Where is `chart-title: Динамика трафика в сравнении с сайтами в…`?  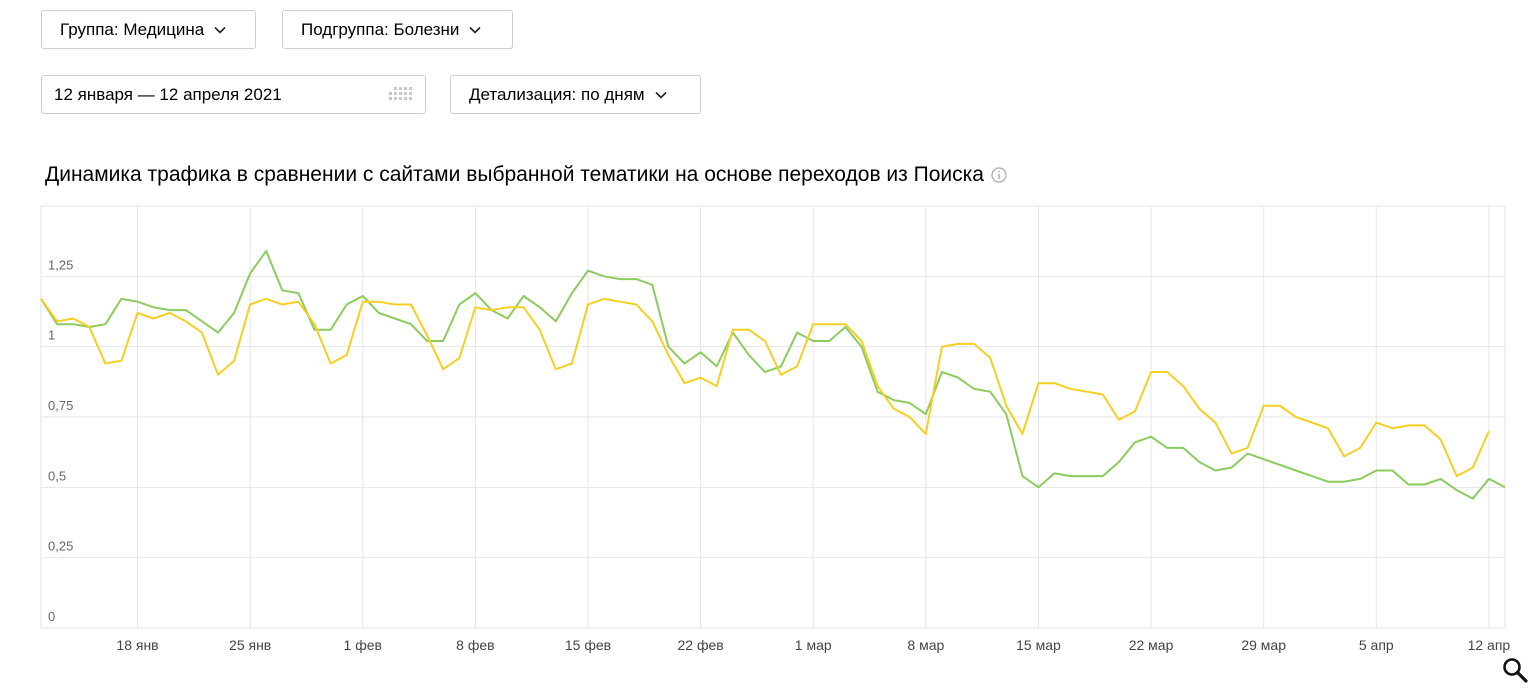
chart-title: Динамика трафика в сравнении с сайтами в… is located at coordinates (526, 175).